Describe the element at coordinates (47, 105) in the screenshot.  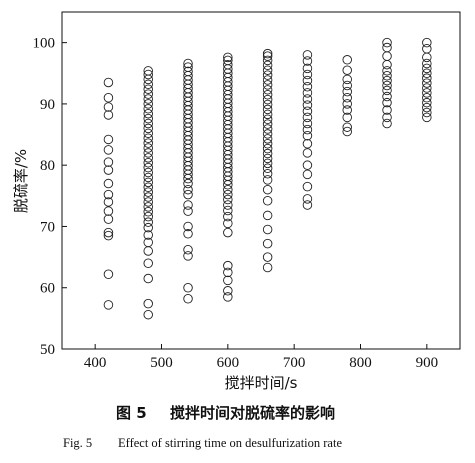
I see `y-tick-label: 90` at that location.